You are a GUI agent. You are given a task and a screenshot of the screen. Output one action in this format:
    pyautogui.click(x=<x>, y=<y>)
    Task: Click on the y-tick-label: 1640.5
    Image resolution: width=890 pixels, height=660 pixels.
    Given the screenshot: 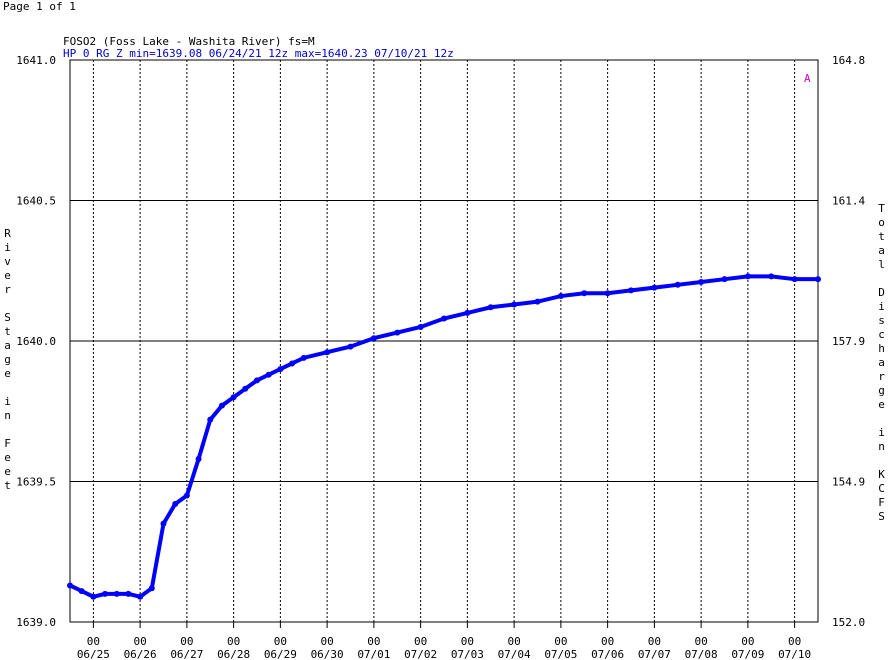 What is the action you would take?
    pyautogui.click(x=36, y=201)
    